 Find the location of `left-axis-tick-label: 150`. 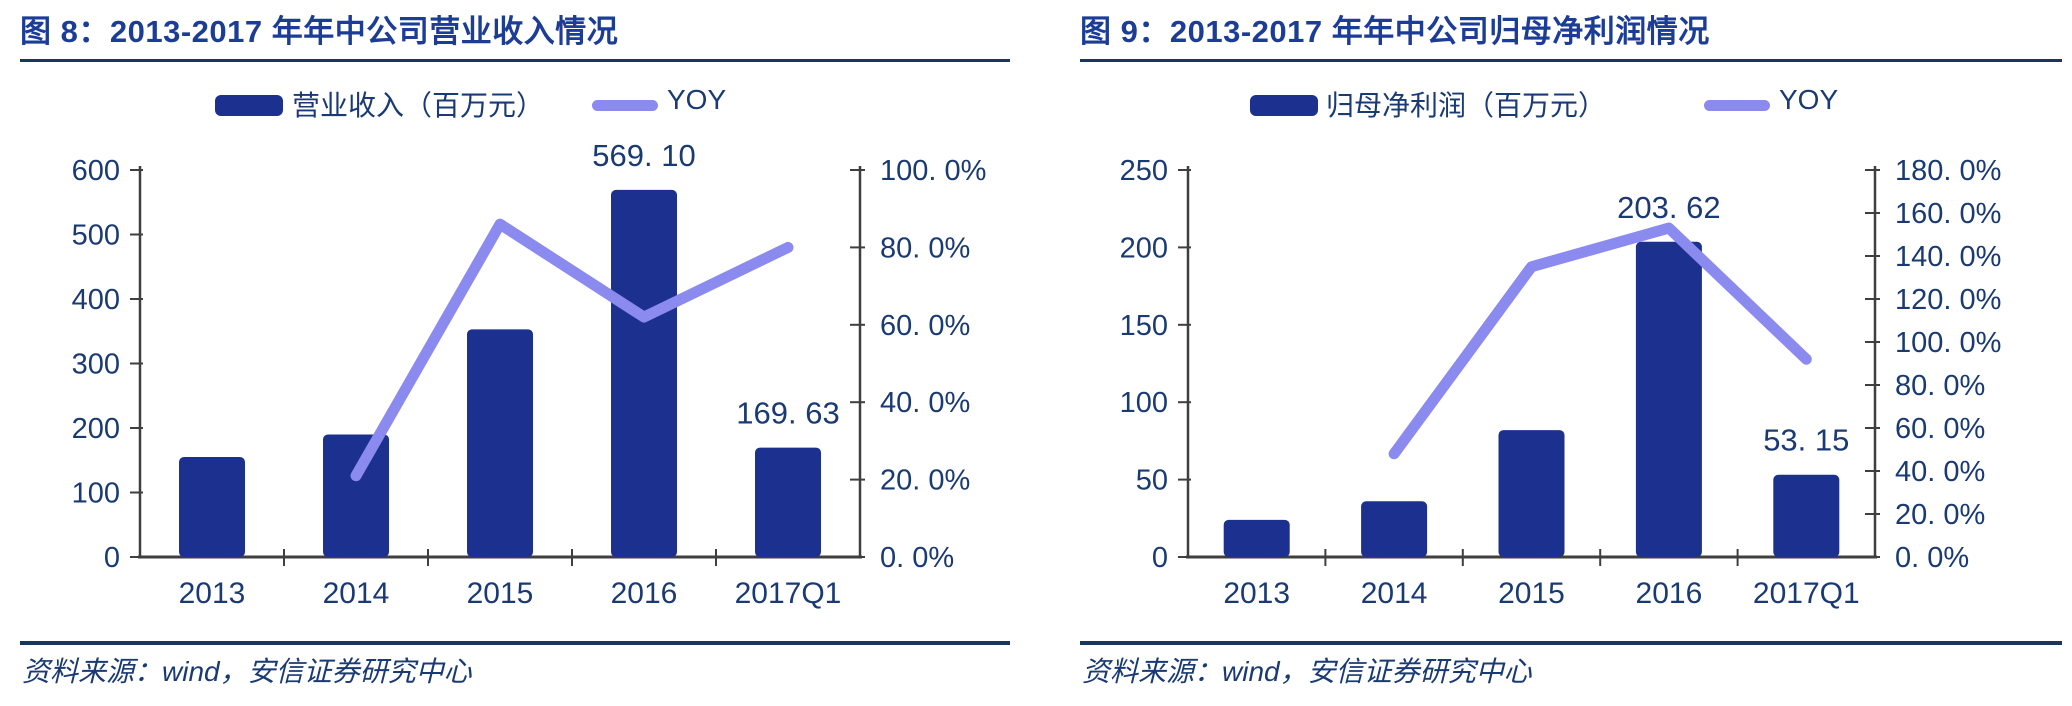

left-axis-tick-label: 150 is located at coordinates (1144, 326).